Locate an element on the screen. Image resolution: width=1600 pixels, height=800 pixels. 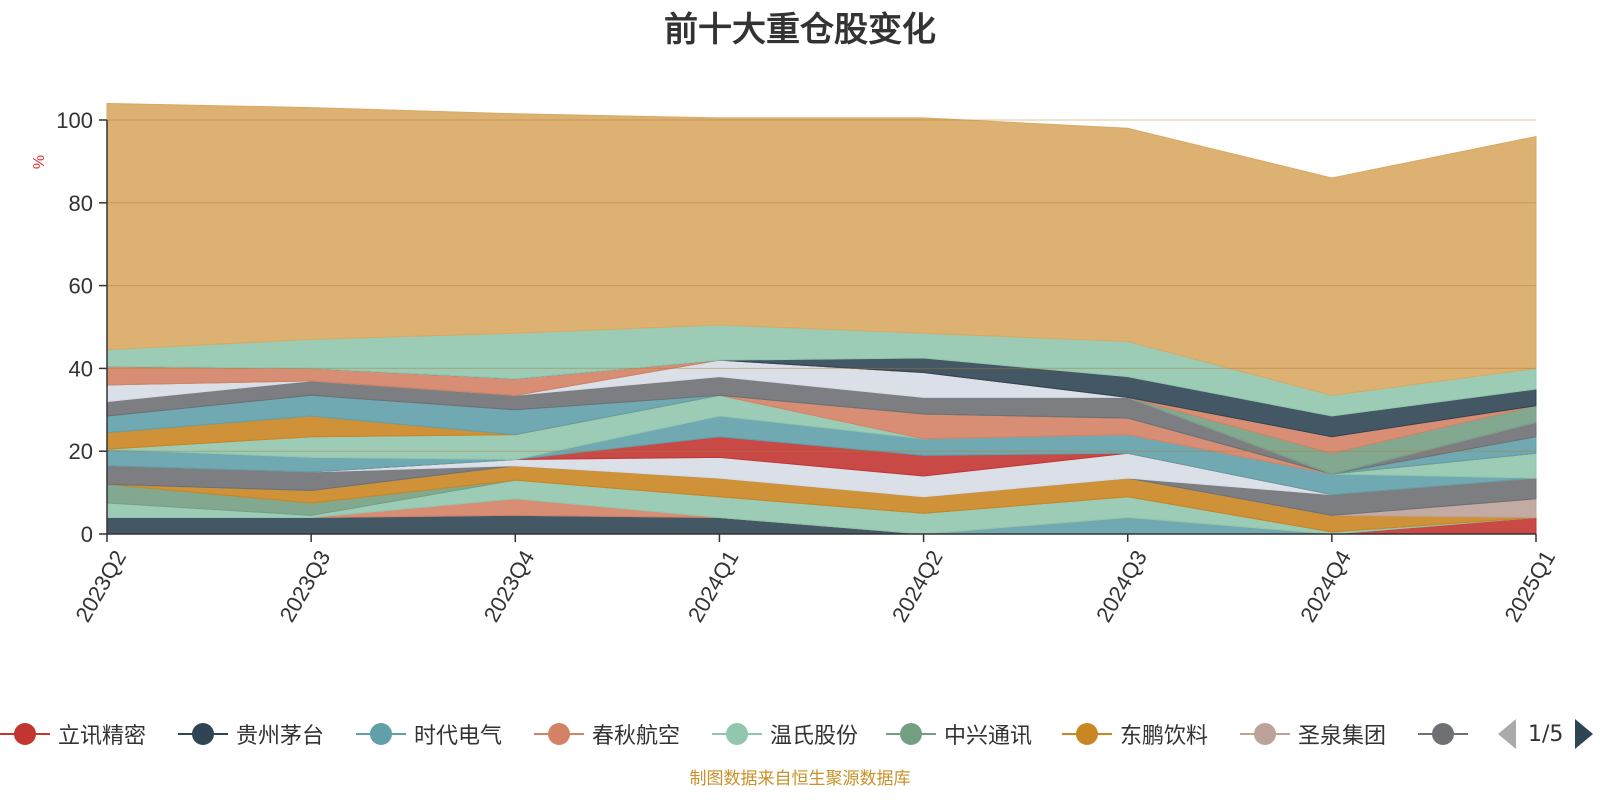
legend-item: 温氏股份 is located at coordinates (785, 734).